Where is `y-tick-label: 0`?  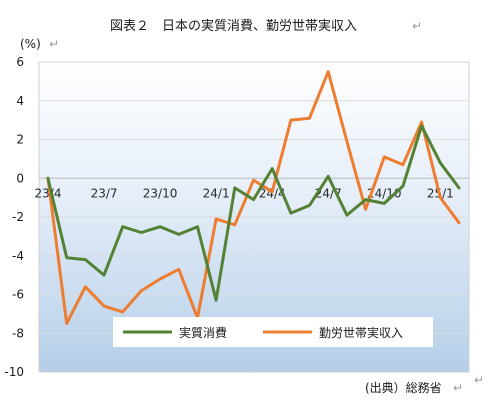
y-tick-label: 0 is located at coordinates (20, 178).